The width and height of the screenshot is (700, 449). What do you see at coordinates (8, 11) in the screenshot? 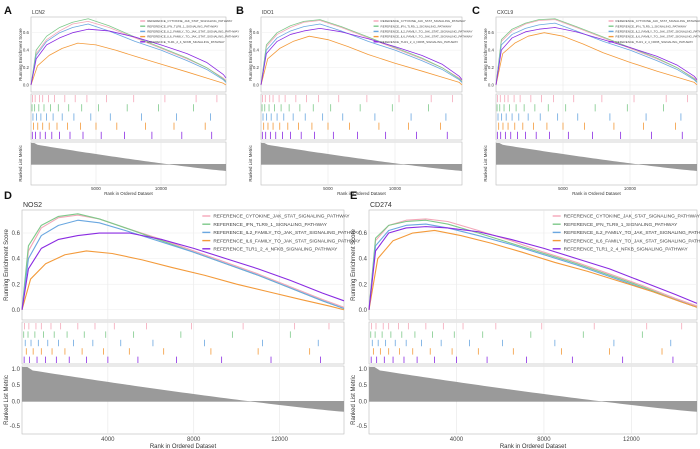
I see `panel-letter: A` at bounding box center [8, 11].